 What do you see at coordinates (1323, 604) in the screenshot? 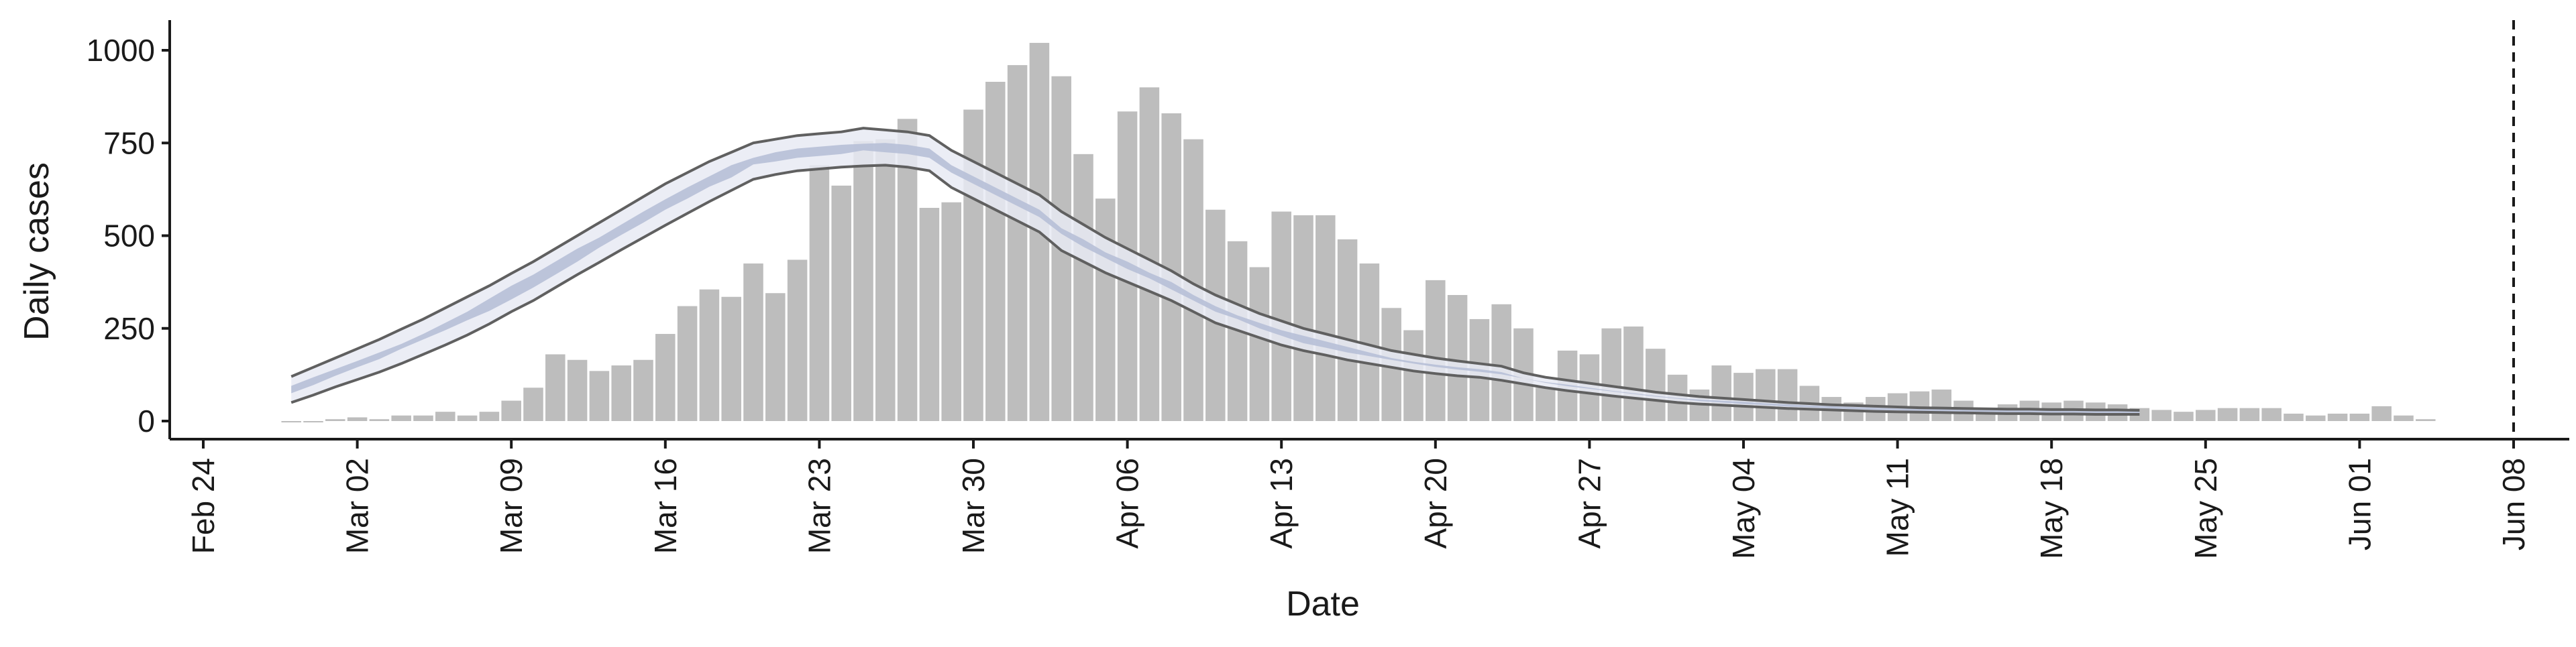
I see `x-axis-label: Date` at bounding box center [1323, 604].